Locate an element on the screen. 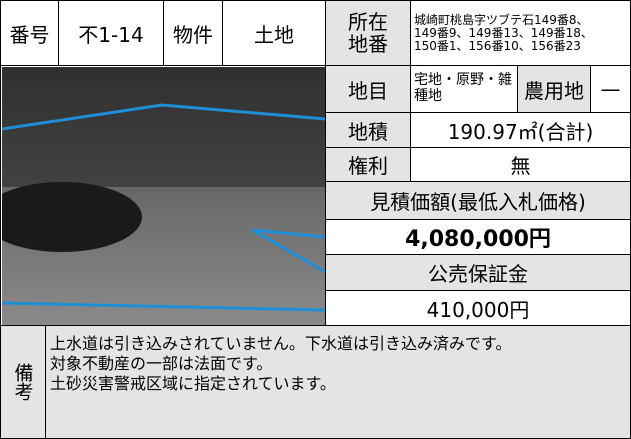 This screenshot has height=439, width=631. deposit-label: 公売保証金 is located at coordinates (478, 272).